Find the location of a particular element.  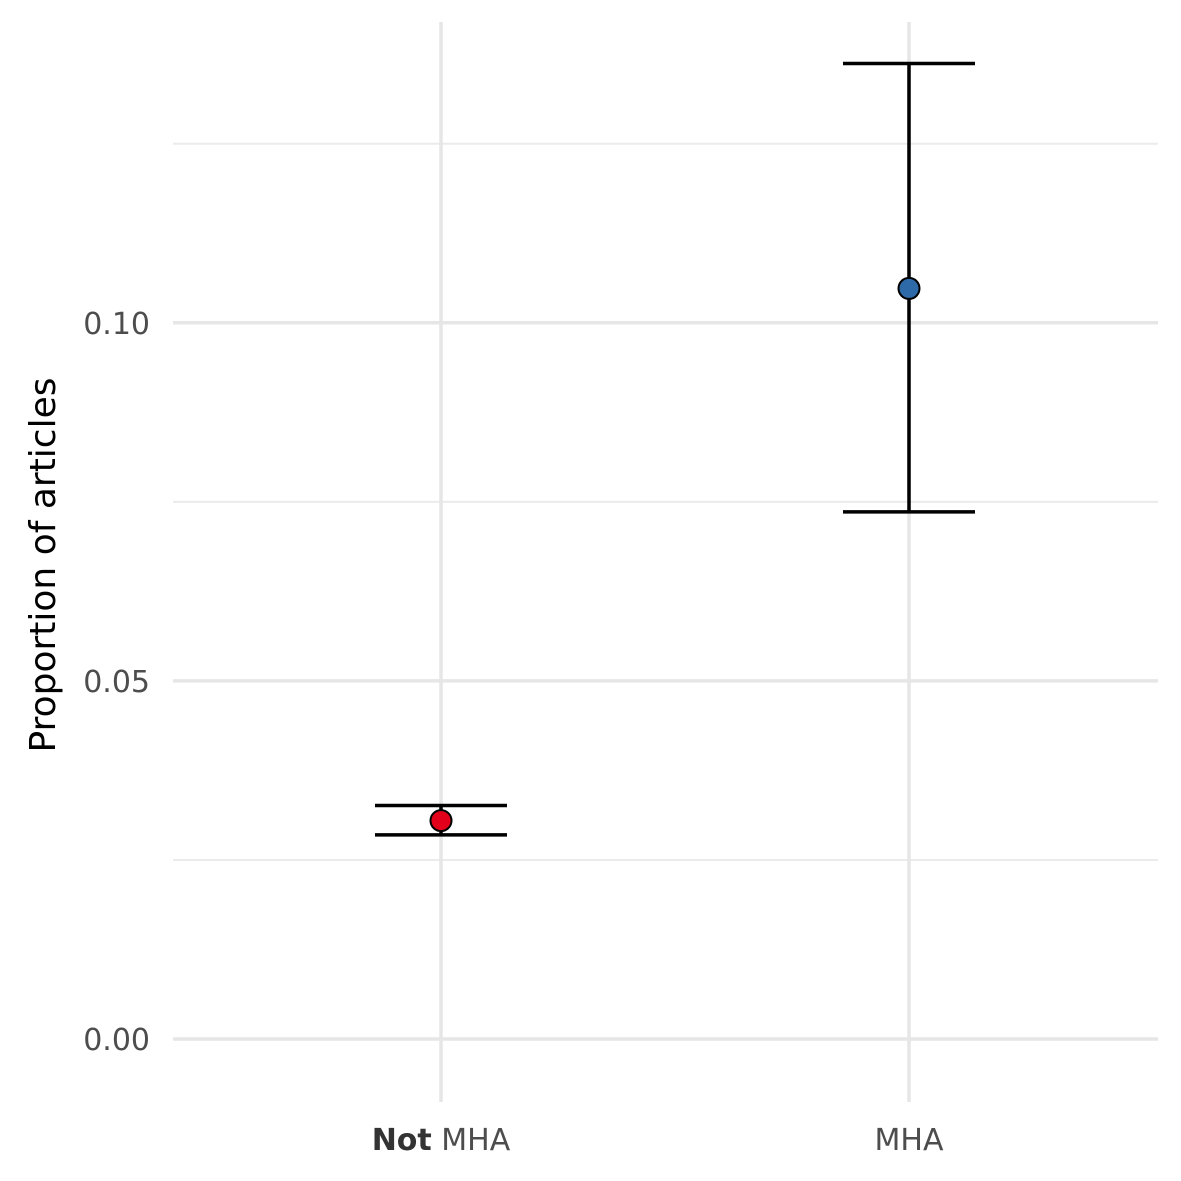

y-tick-label: 0.05 is located at coordinates (116, 682).